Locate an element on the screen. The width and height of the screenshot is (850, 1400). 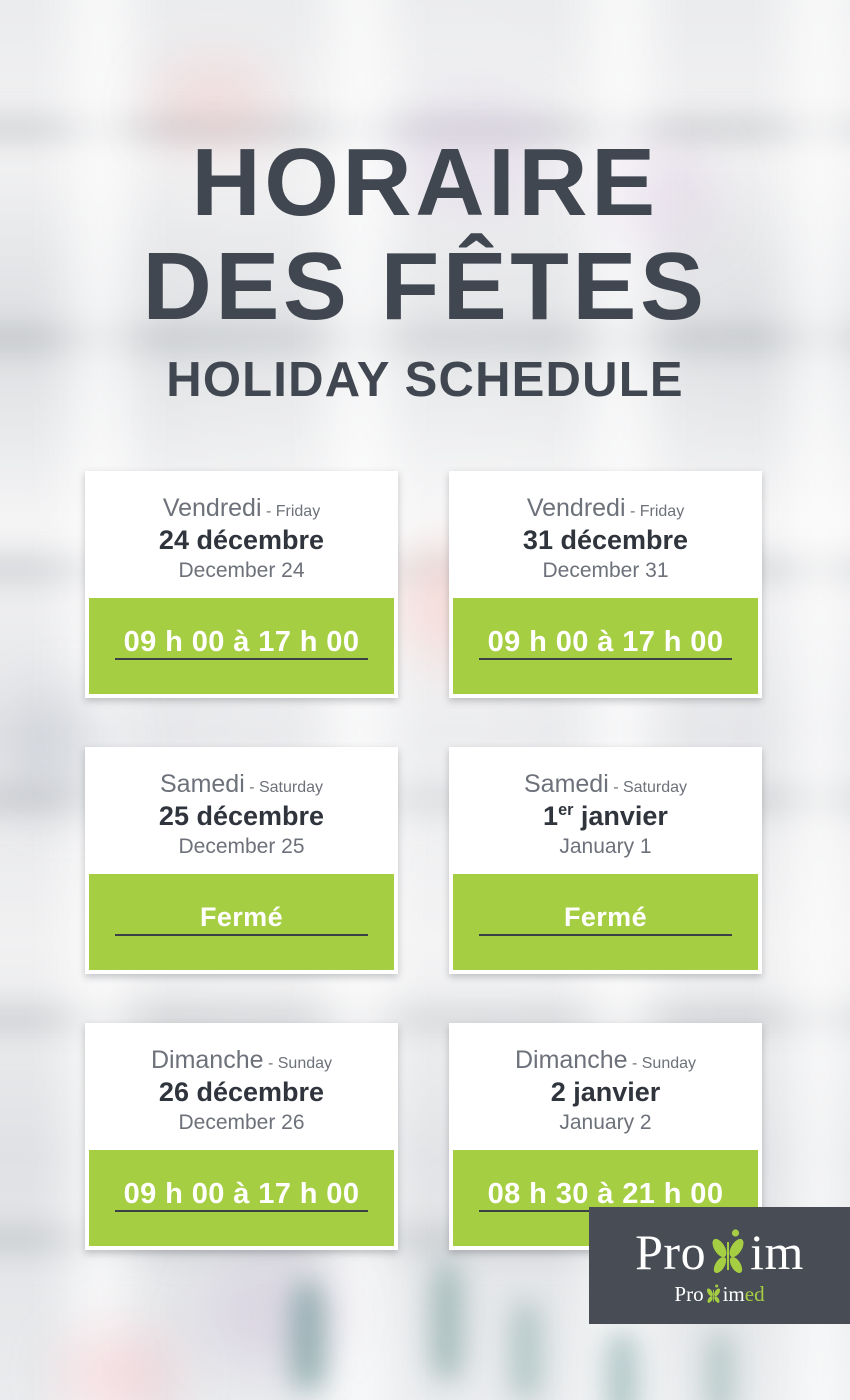
title-line-1: HORAIRE is located at coordinates (425, 182).